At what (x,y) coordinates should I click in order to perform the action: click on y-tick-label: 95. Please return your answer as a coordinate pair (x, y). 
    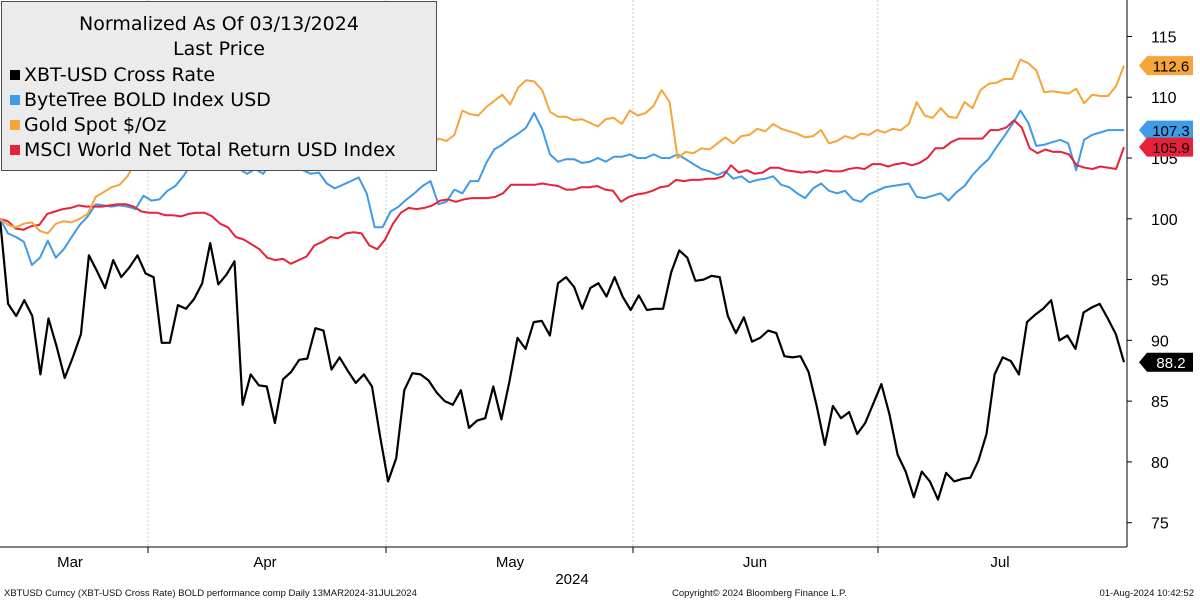
    Looking at the image, I should click on (1160, 281).